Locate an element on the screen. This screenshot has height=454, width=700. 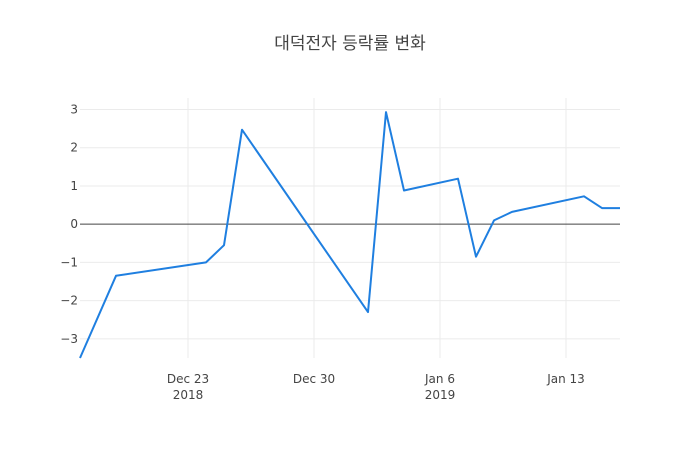
y-tick-label: −2 is located at coordinates (69, 301).